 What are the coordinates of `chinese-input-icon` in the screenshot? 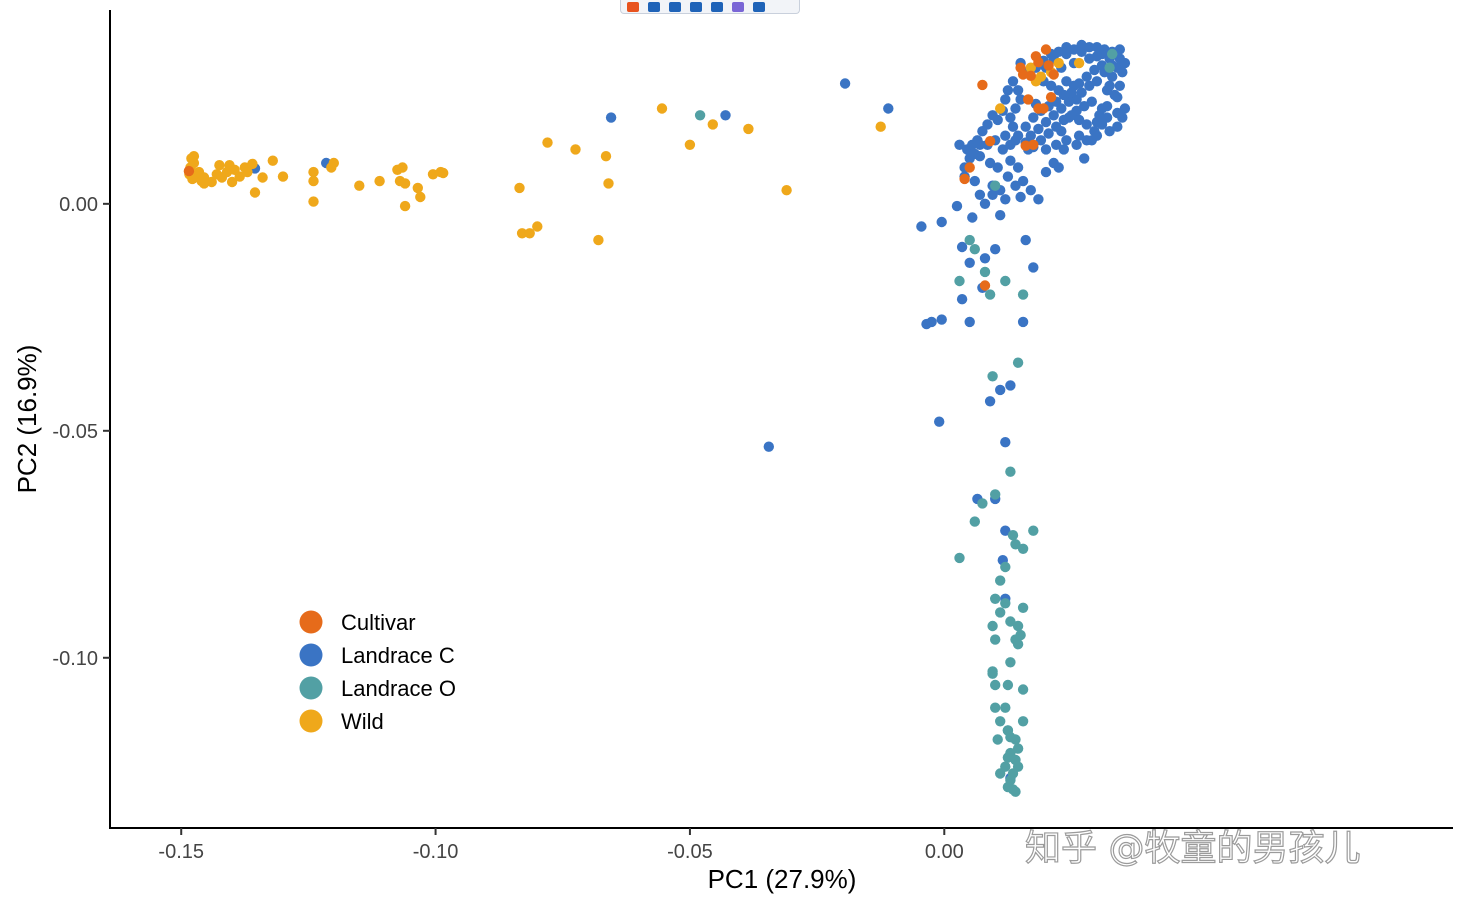 It's located at (654, 6).